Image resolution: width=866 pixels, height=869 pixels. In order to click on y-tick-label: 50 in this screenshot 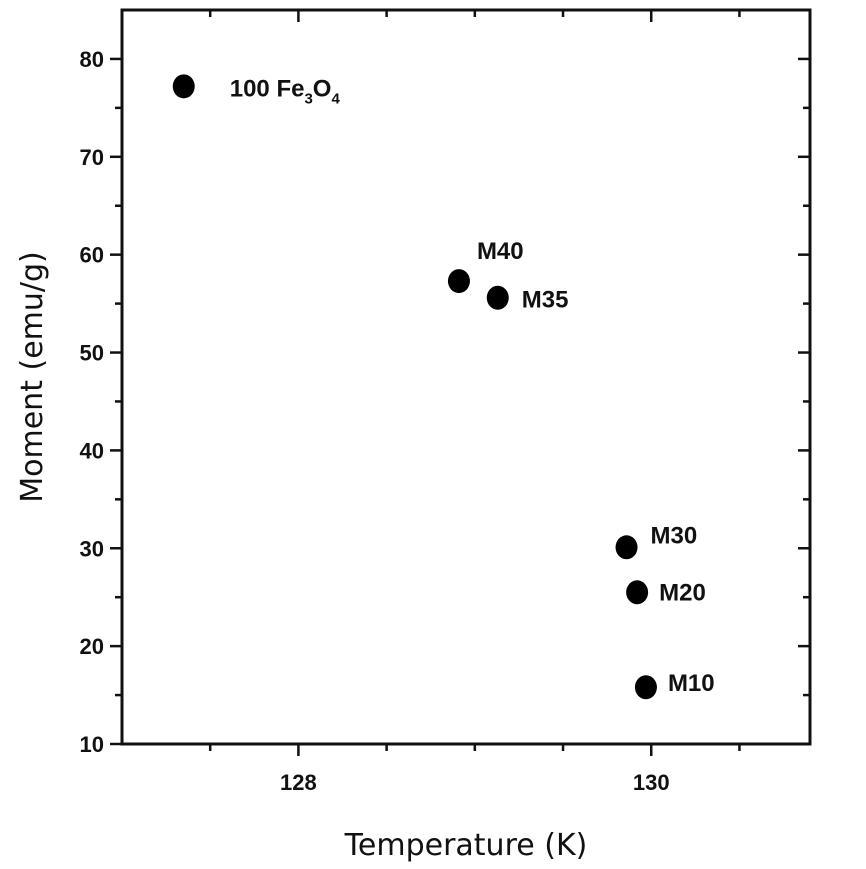, I will do `click(92, 353)`.